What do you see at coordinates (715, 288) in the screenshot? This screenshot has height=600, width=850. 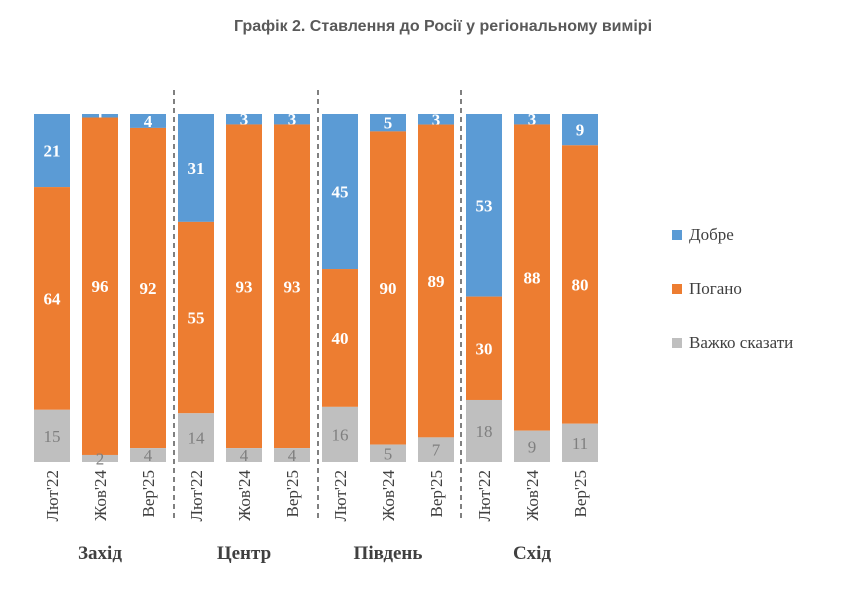 I see `legend-label: Погано` at bounding box center [715, 288].